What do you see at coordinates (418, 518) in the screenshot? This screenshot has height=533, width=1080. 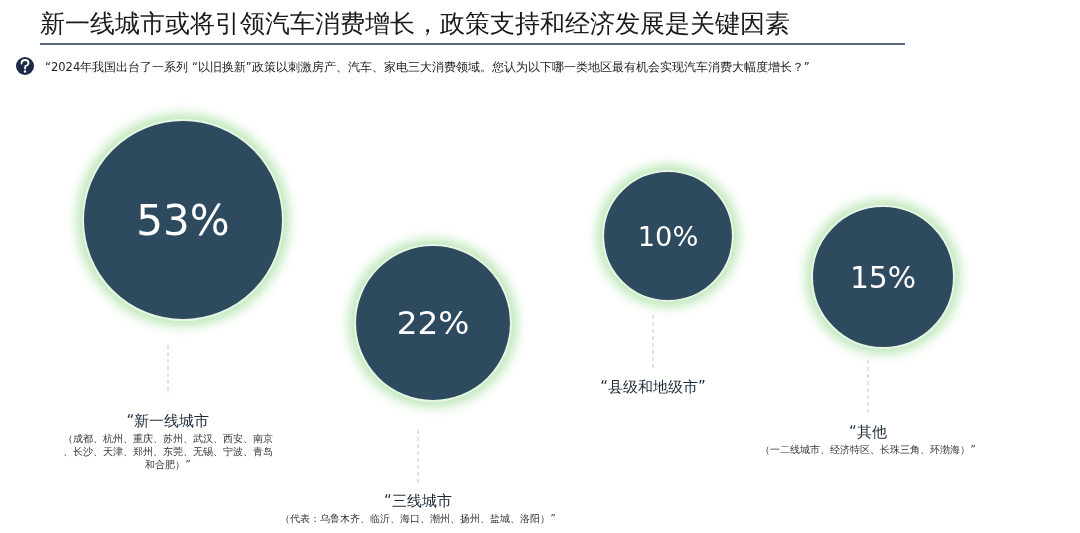 I see `text: （代表：乌鲁木齐、临沂、海口、潮州、扬州、盐城、洛阳）”` at bounding box center [418, 518].